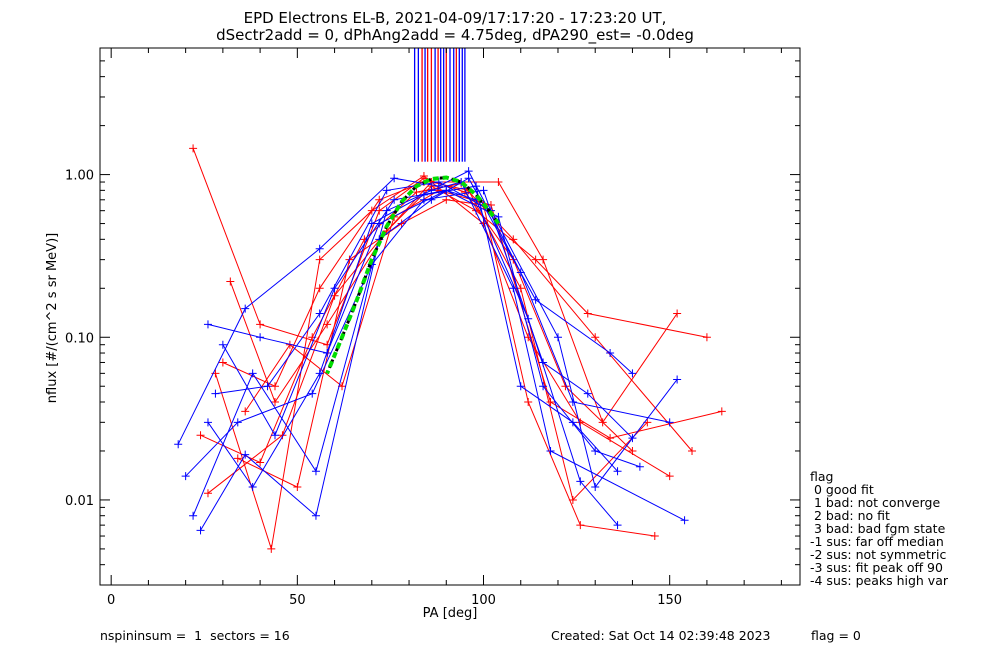 The height and width of the screenshot is (654, 1000). Describe the element at coordinates (875, 502) in the screenshot. I see `legend-entry: 1 bad: not converge` at that location.